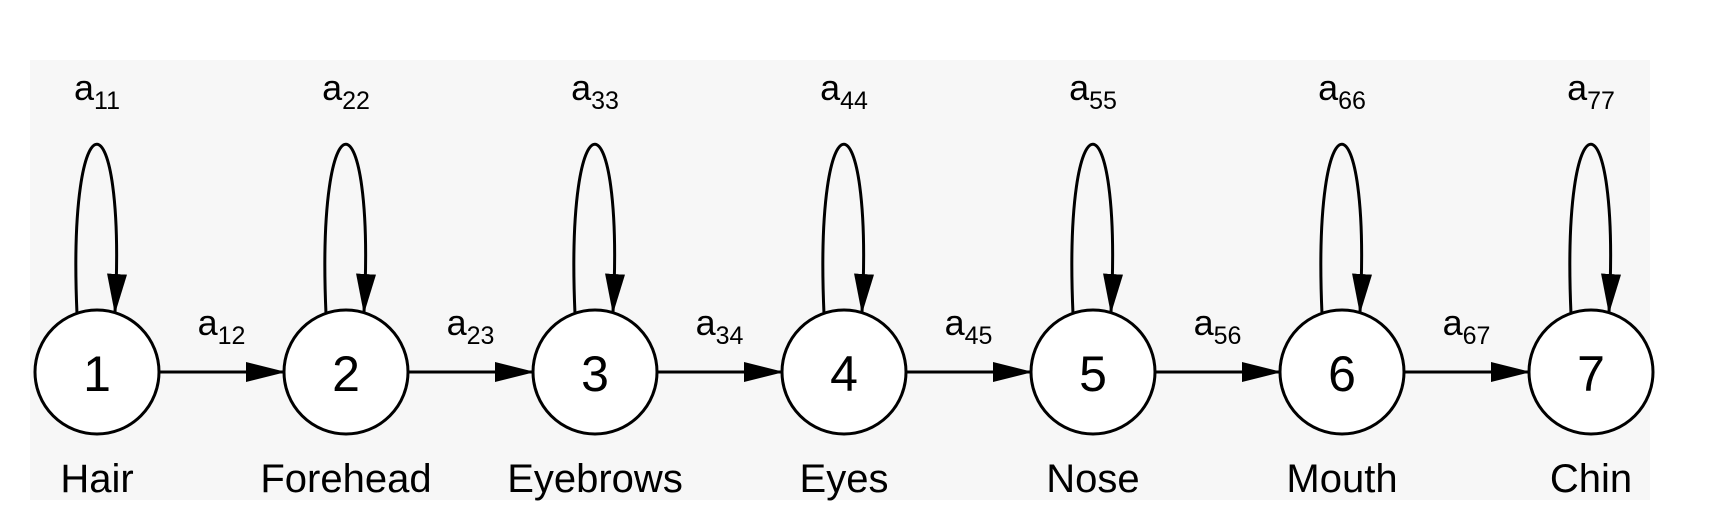 The width and height of the screenshot is (1721, 527). What do you see at coordinates (107, 101) in the screenshot?
I see `self-loop-label-1-subscript: 11` at bounding box center [107, 101].